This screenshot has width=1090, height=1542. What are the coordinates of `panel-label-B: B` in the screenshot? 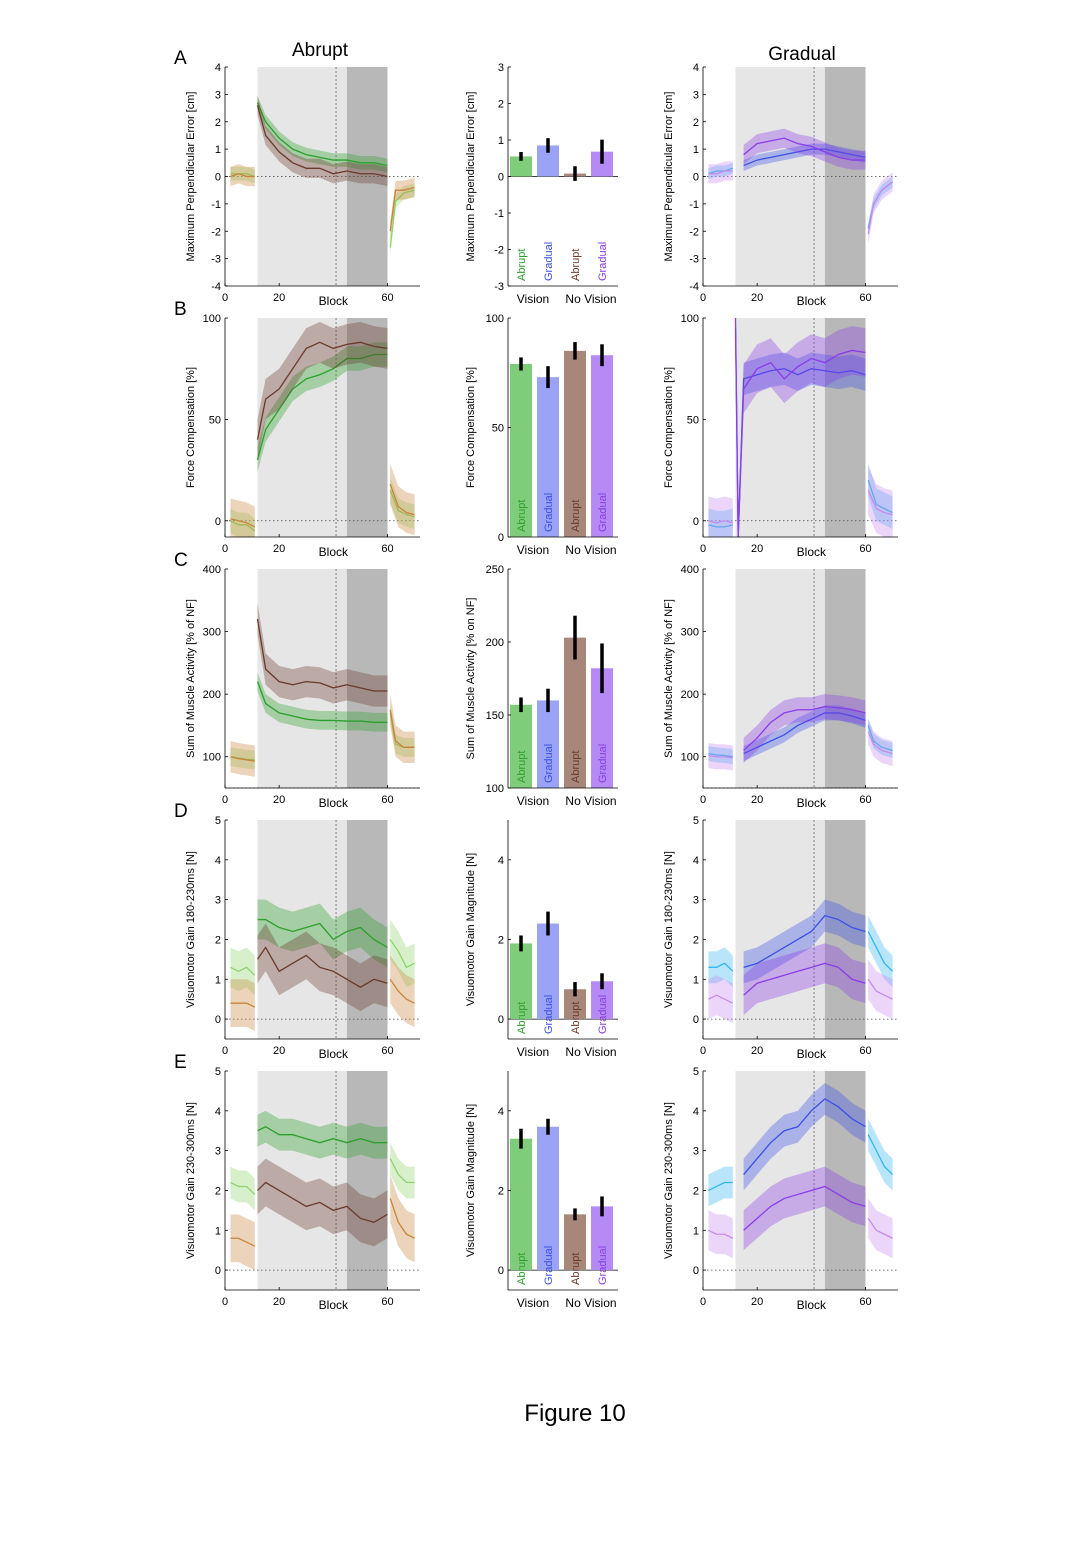 It's located at (180, 309).